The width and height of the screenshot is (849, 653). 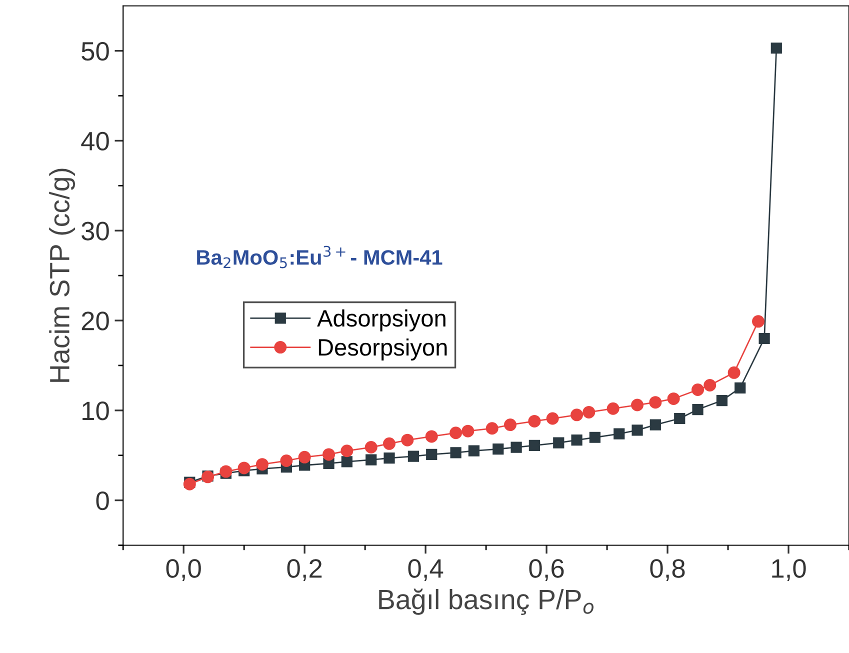 What do you see at coordinates (95, 321) in the screenshot?
I see `y-tick-label: 20` at bounding box center [95, 321].